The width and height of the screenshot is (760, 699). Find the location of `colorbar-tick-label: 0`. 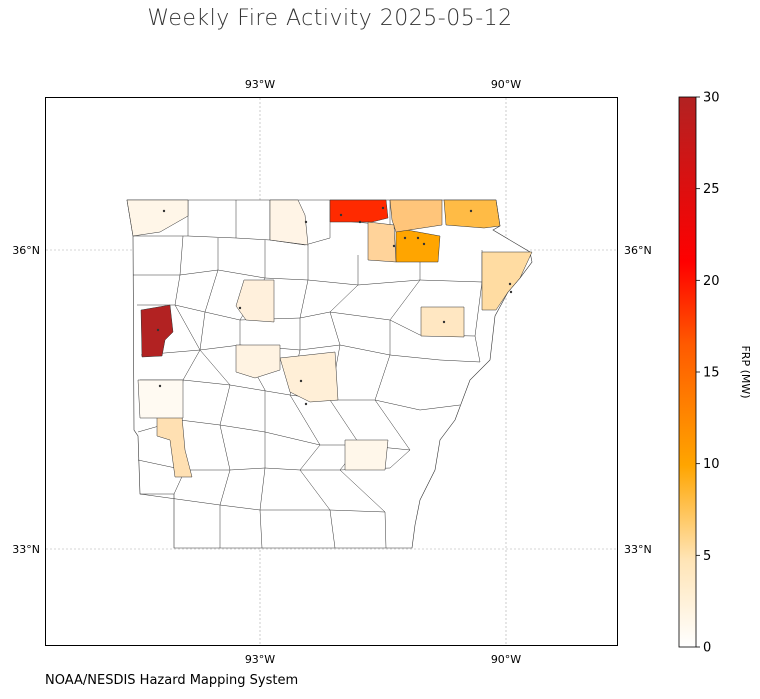

colorbar-tick-label: 0 is located at coordinates (707, 648).